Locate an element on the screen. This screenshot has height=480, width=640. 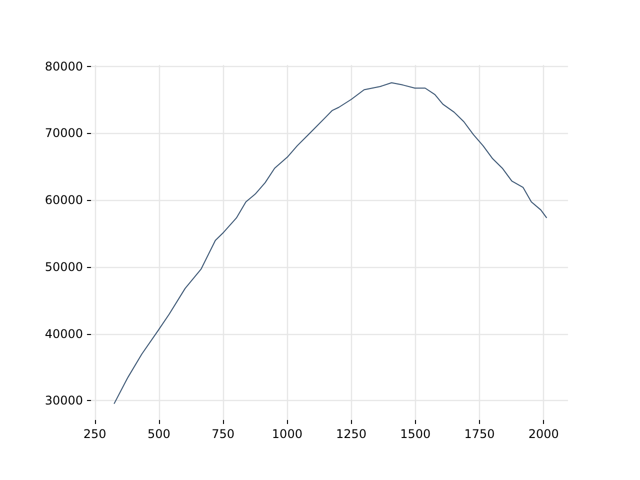
y-tick-label: 40000 is located at coordinates (63, 333).